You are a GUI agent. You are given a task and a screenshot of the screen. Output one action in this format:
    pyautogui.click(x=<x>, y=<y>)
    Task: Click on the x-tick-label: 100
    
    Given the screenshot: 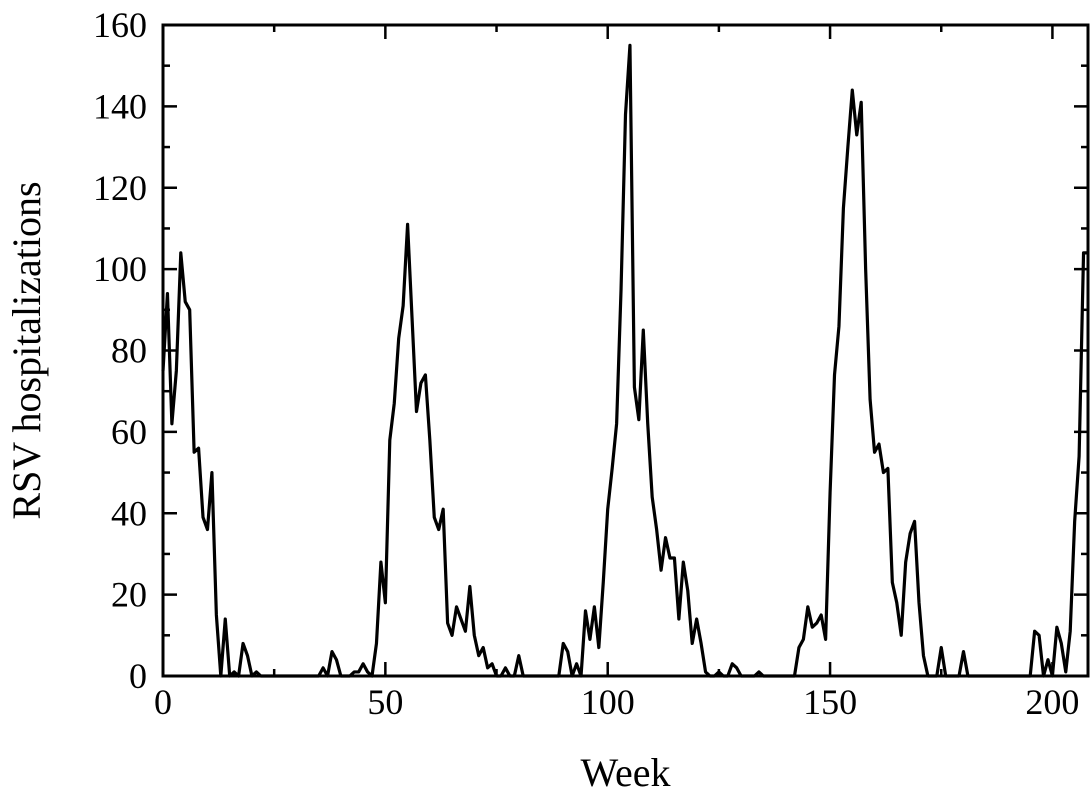 What is the action you would take?
    pyautogui.click(x=608, y=702)
    